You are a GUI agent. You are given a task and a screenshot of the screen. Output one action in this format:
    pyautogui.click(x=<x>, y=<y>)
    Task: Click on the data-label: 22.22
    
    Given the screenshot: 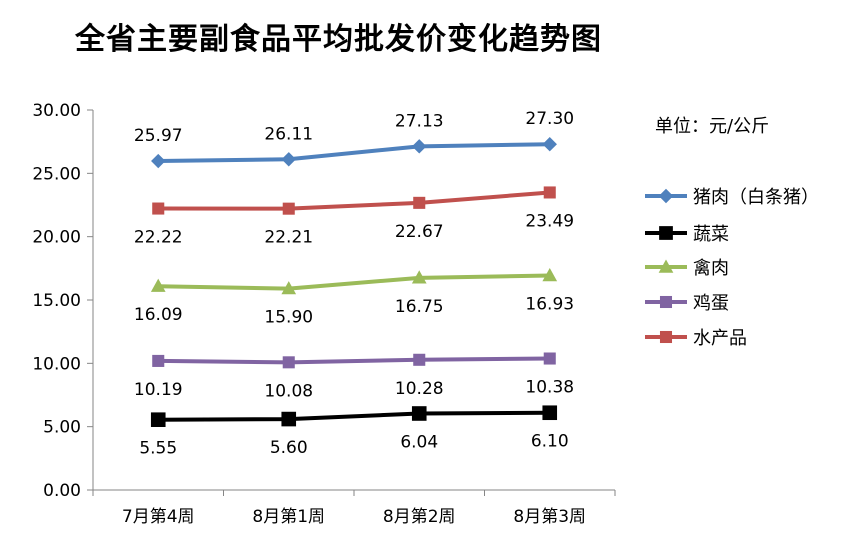 What is the action you would take?
    pyautogui.click(x=158, y=238)
    